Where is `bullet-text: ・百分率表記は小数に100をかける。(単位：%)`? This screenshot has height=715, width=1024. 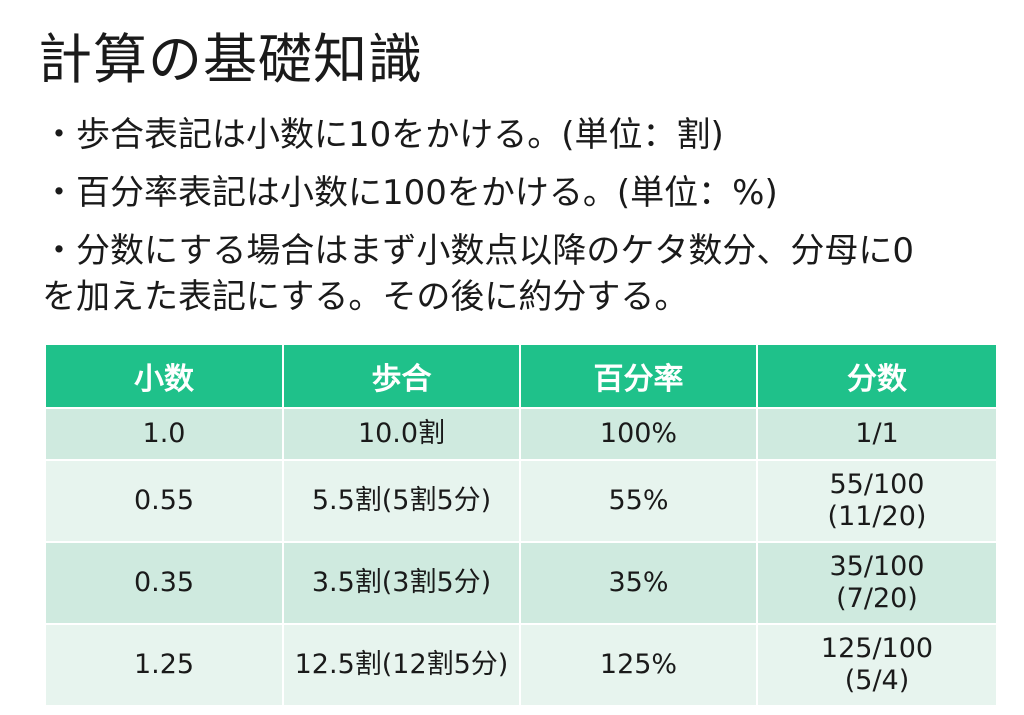
bullet-text: ・百分率表記は小数に100をかける。(単位：%) is located at coordinates (410, 193).